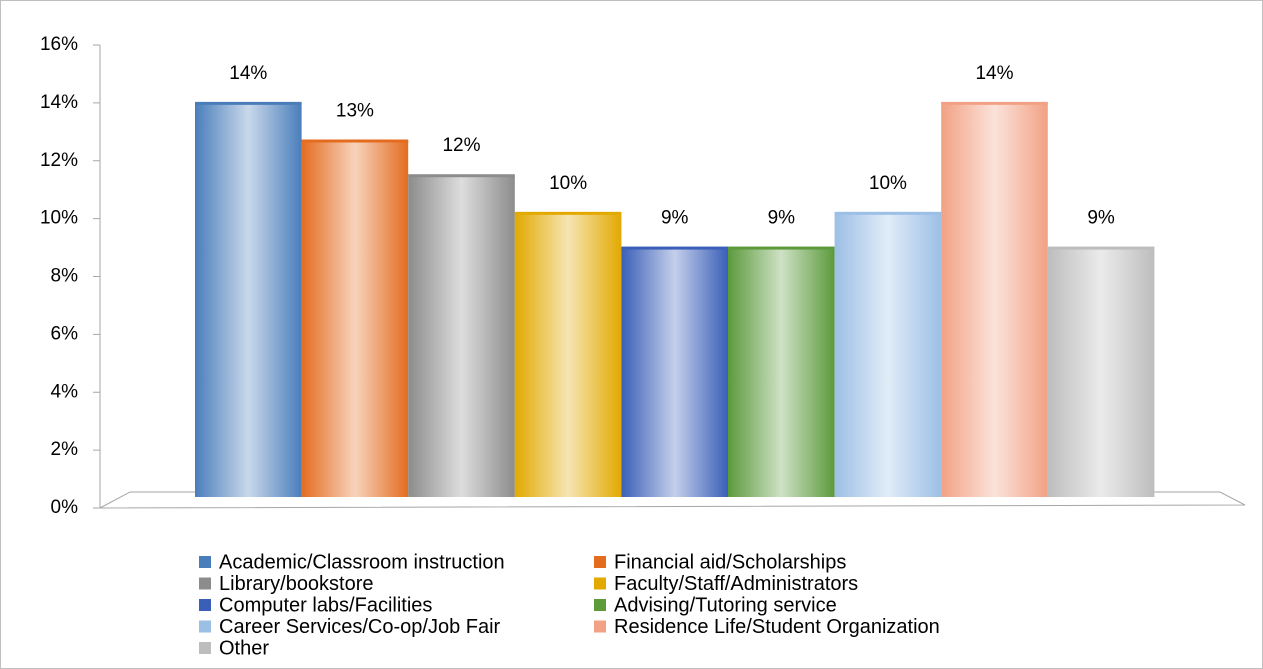  Describe the element at coordinates (325, 605) in the screenshot. I see `legend-label: Computer labs/Facilities` at that location.